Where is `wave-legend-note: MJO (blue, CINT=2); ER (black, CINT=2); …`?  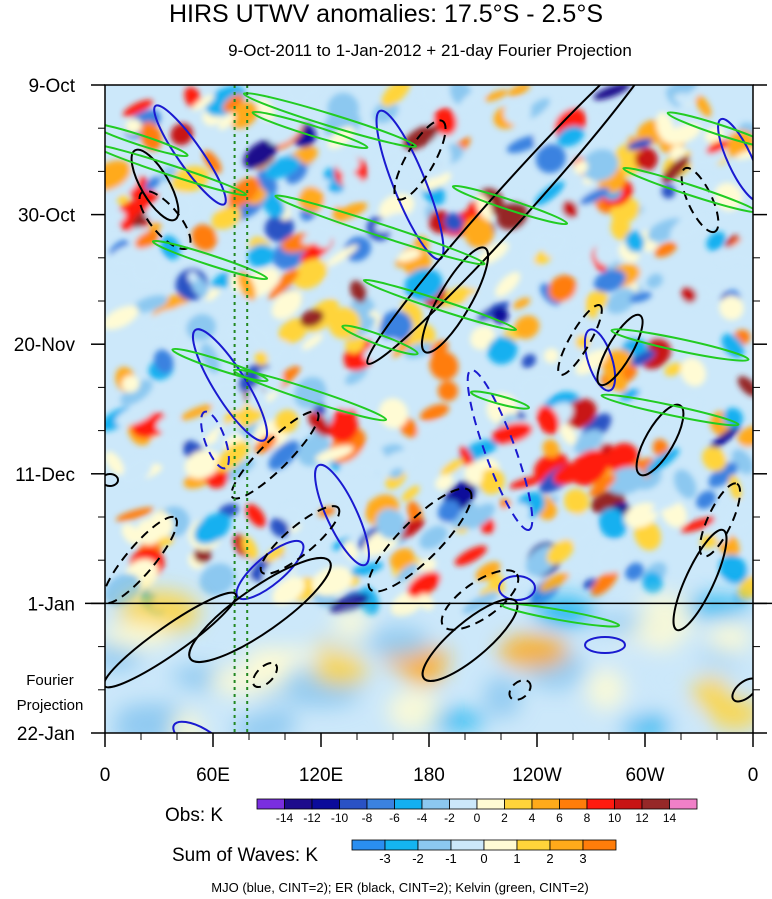
wave-legend-note: MJO (blue, CINT=2); ER (black, CINT=2); … is located at coordinates (399, 887).